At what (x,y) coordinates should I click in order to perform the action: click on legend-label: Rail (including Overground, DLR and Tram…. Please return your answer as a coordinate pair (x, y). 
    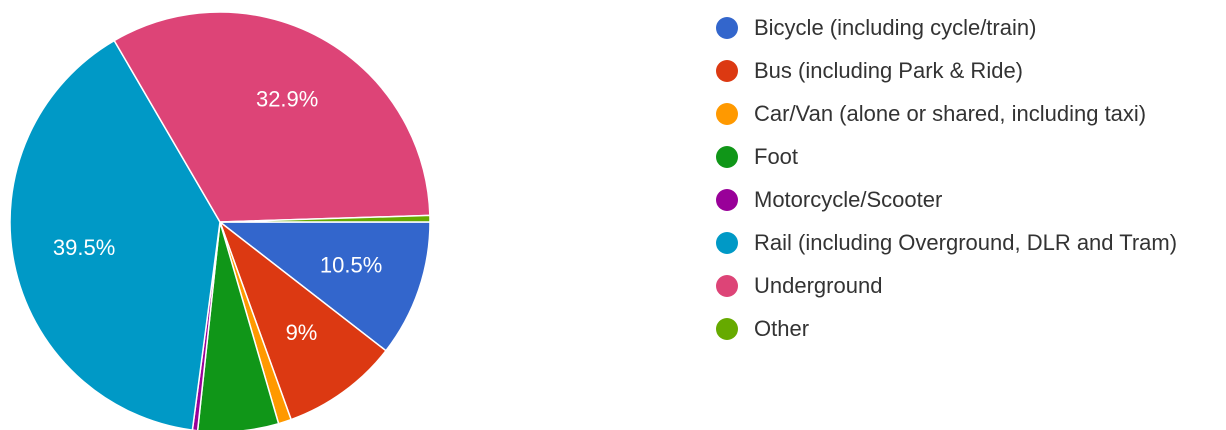
    Looking at the image, I should click on (966, 242).